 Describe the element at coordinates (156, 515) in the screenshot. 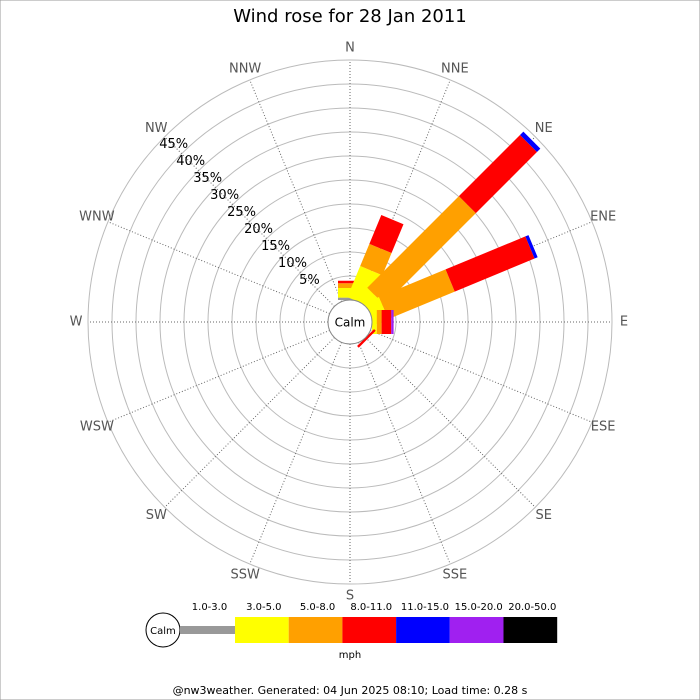

I see `direction-label: SW` at that location.